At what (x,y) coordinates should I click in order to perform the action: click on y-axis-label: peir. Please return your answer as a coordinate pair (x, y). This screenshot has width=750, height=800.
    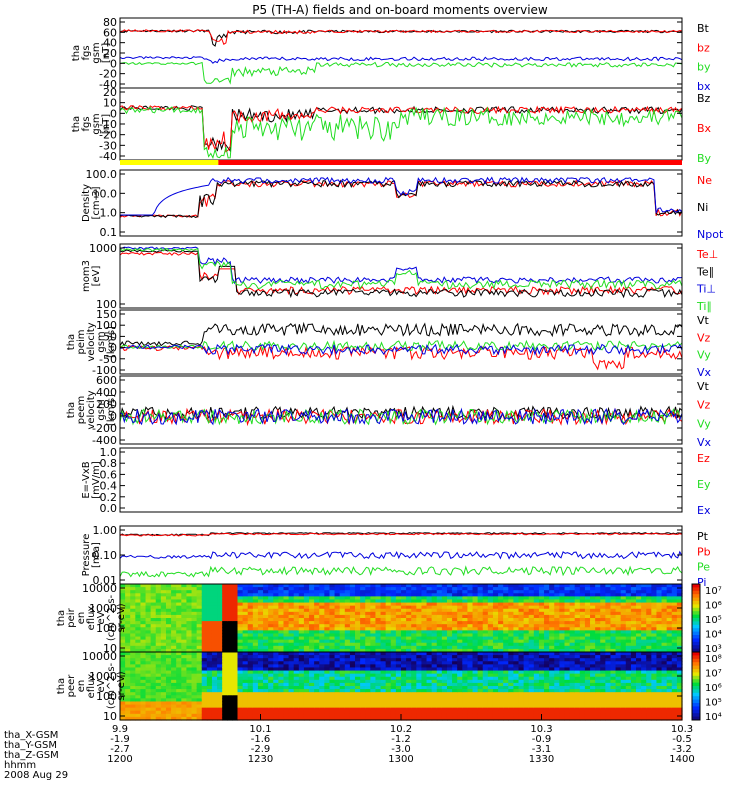
    Looking at the image, I should click on (71, 617).